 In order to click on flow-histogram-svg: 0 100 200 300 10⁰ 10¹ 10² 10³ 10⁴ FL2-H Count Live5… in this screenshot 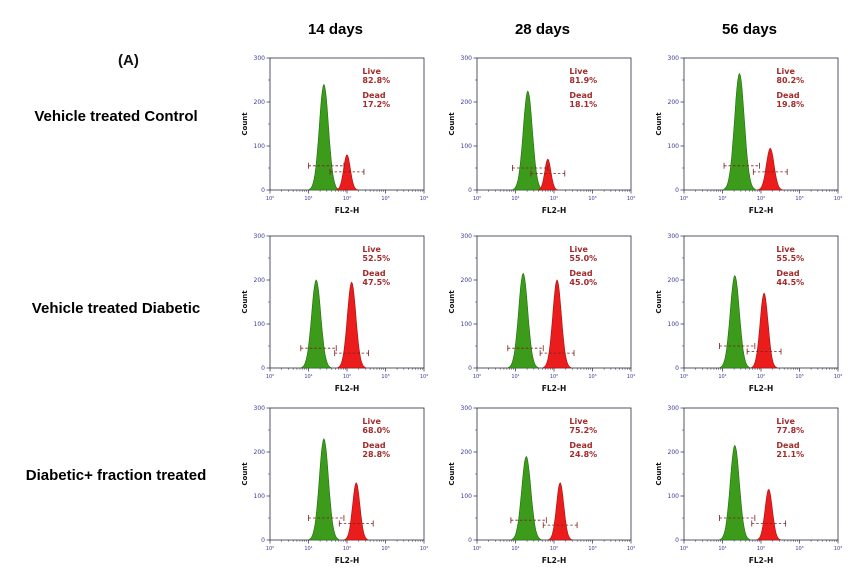, I will do `click(748, 313)`.